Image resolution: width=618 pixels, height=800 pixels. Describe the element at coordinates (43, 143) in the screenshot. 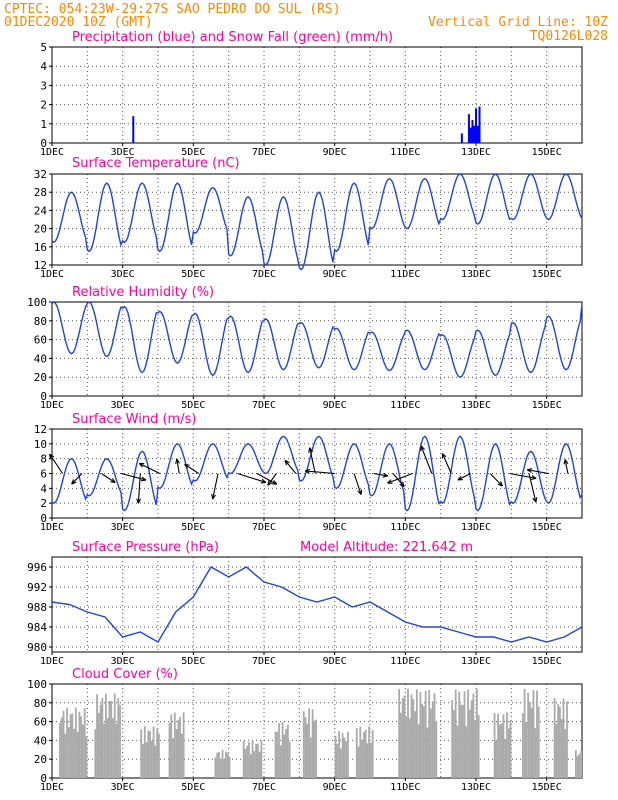

I see `precip-ytick-label: 0` at that location.